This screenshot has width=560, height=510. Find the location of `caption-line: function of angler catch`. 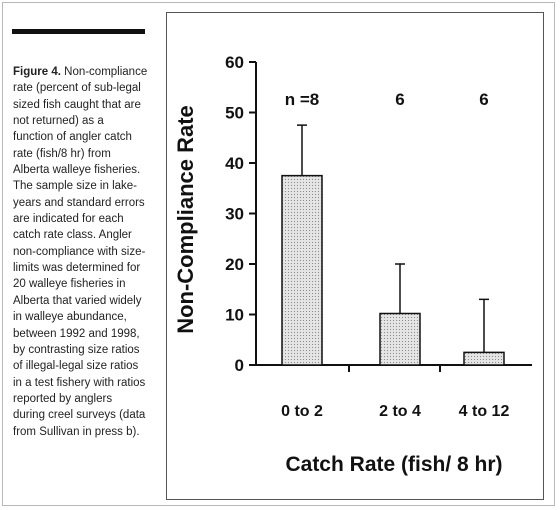

caption-line: function of angler catch is located at coordinates (72, 137).